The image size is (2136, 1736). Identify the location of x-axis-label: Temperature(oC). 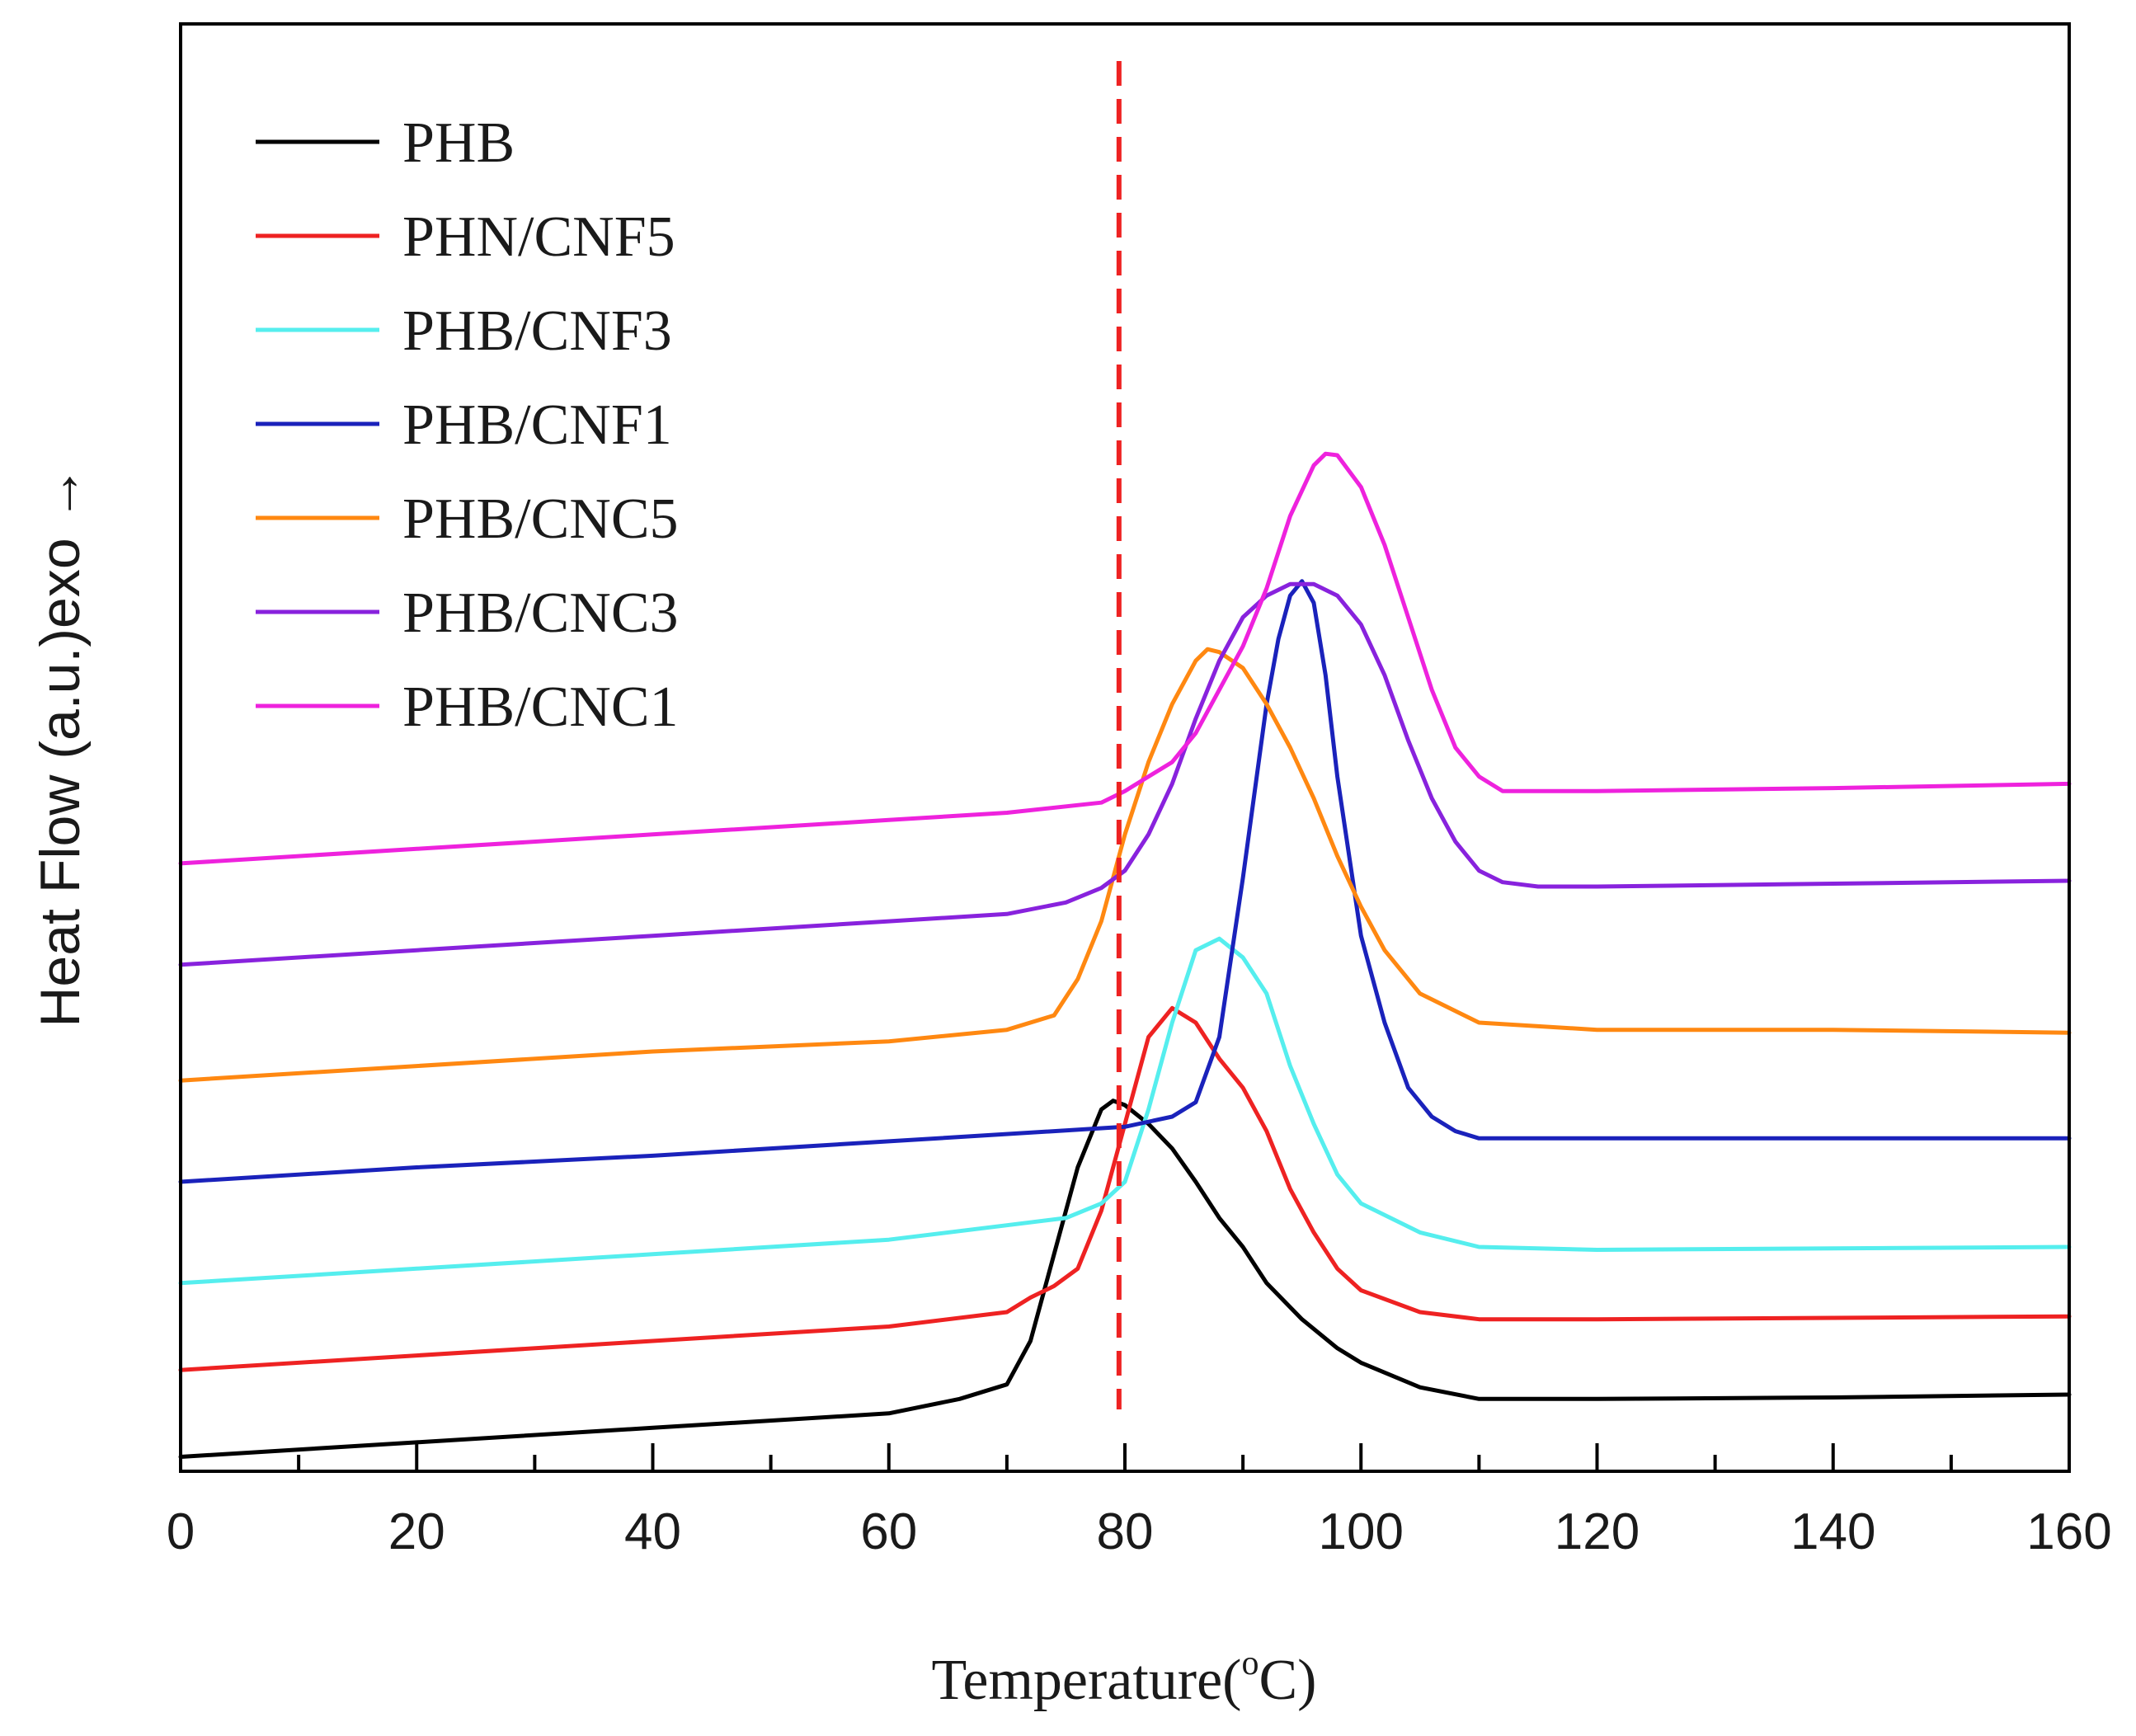
(1124, 1678).